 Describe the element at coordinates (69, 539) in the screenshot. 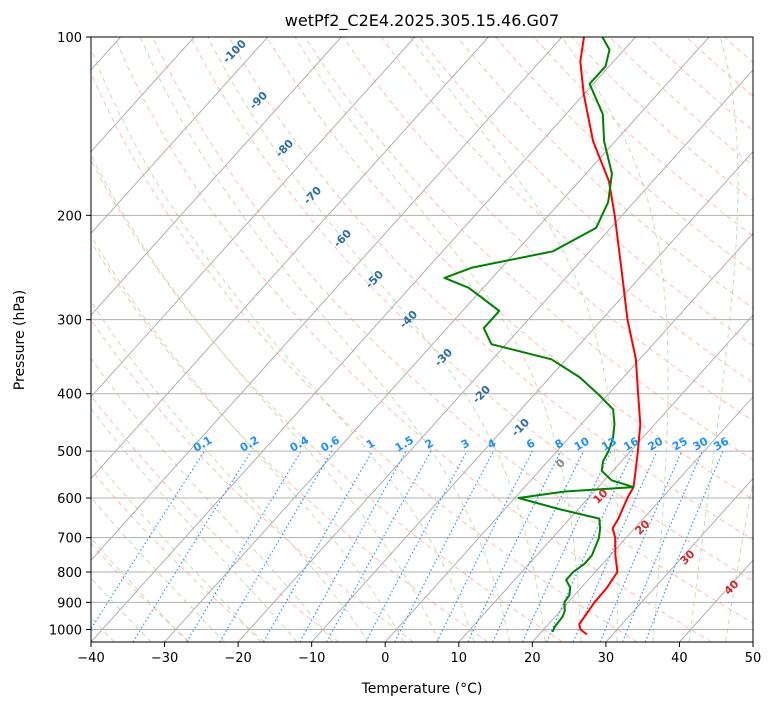

I see `y-tick-label: 700` at that location.